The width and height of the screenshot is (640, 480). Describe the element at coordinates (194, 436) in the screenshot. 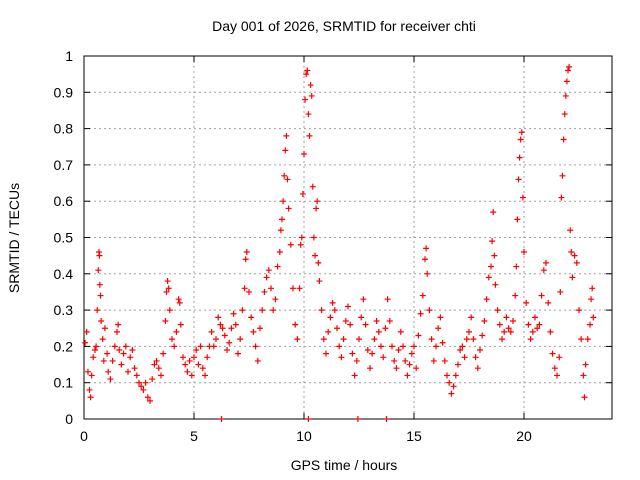

I see `x-tick-label: 5` at that location.